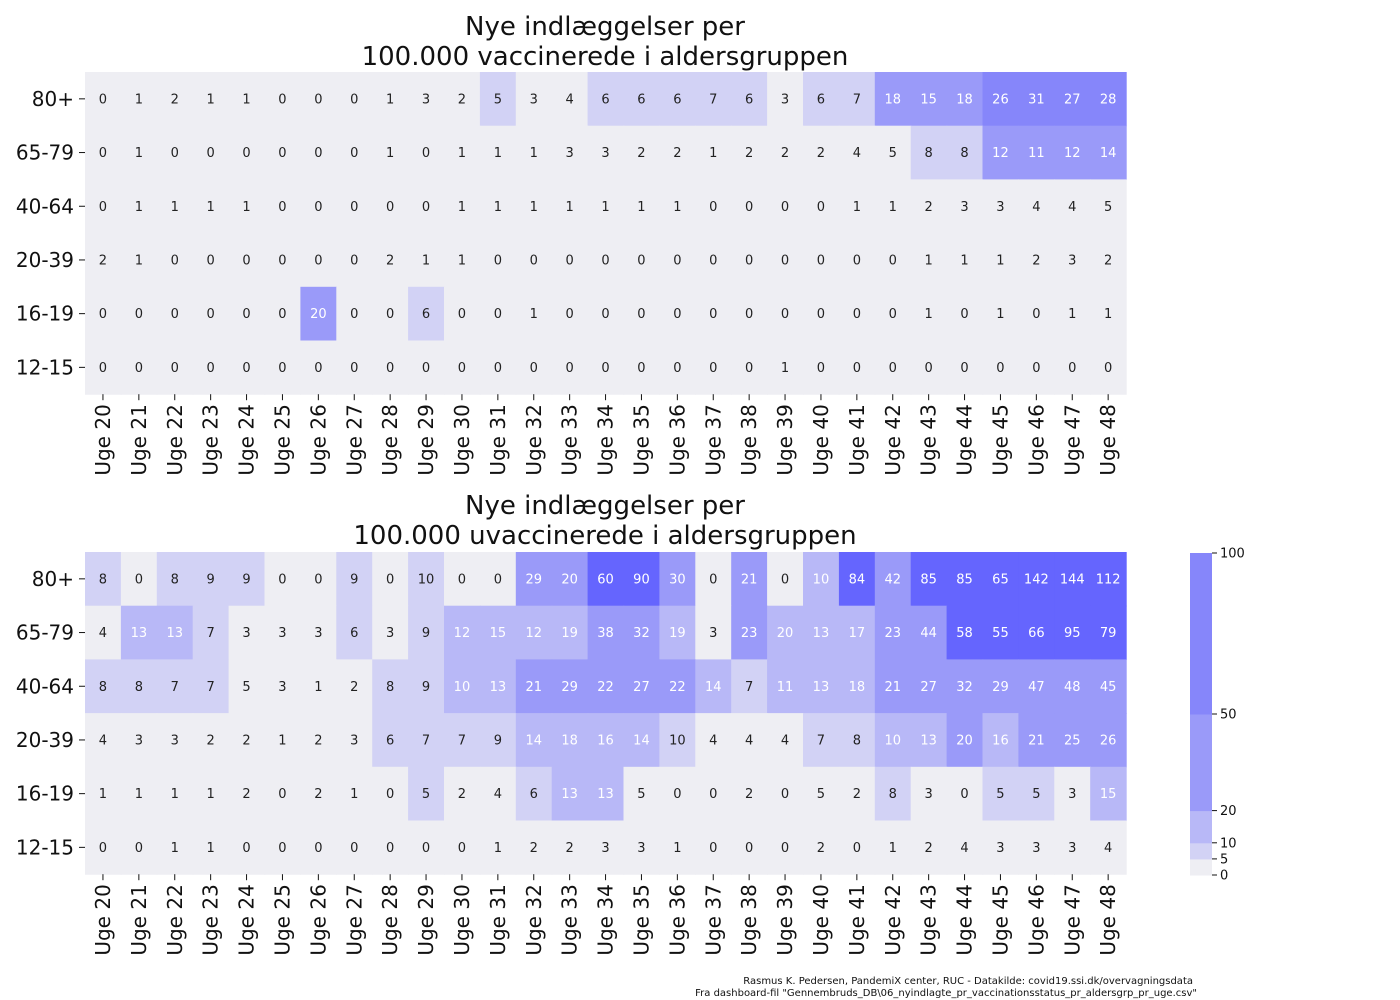 This screenshot has height=1000, width=1400. What do you see at coordinates (749, 633) in the screenshot?
I see `cell-value-label: 23` at bounding box center [749, 633].